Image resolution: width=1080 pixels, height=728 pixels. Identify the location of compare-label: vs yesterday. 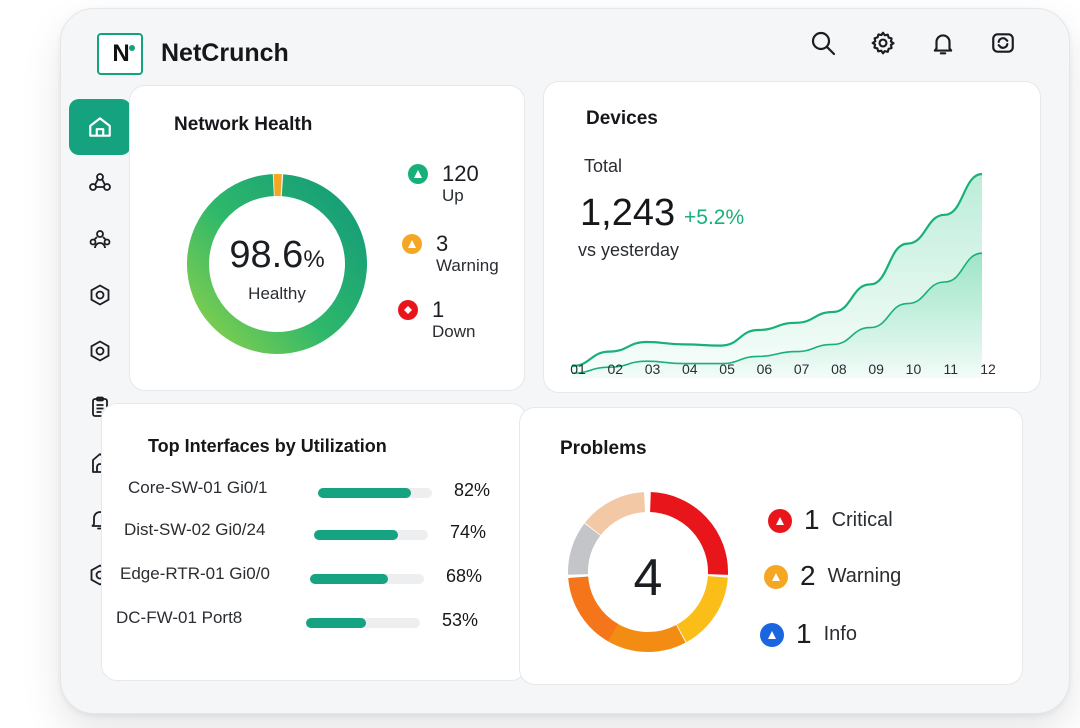
(629, 250).